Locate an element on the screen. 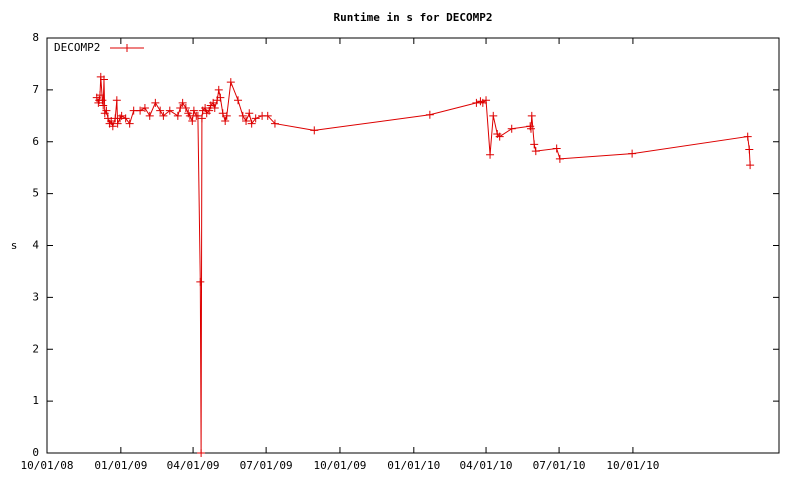 The width and height of the screenshot is (800, 480). y-tick-label: 6 is located at coordinates (35, 141).